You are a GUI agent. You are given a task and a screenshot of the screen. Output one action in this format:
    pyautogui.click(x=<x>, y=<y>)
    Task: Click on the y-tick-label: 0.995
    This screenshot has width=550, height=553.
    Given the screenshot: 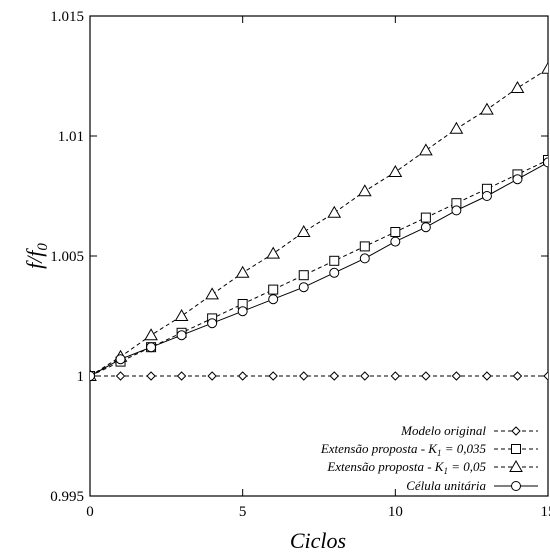 What is the action you would take?
    pyautogui.click(x=67, y=497)
    